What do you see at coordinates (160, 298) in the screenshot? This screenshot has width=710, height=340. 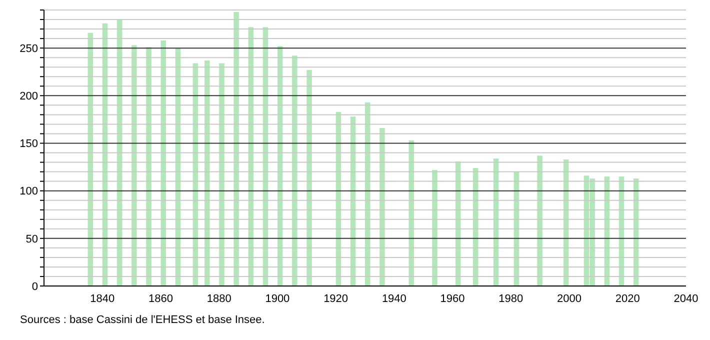 I see `x-tick-label: 1860` at bounding box center [160, 298].